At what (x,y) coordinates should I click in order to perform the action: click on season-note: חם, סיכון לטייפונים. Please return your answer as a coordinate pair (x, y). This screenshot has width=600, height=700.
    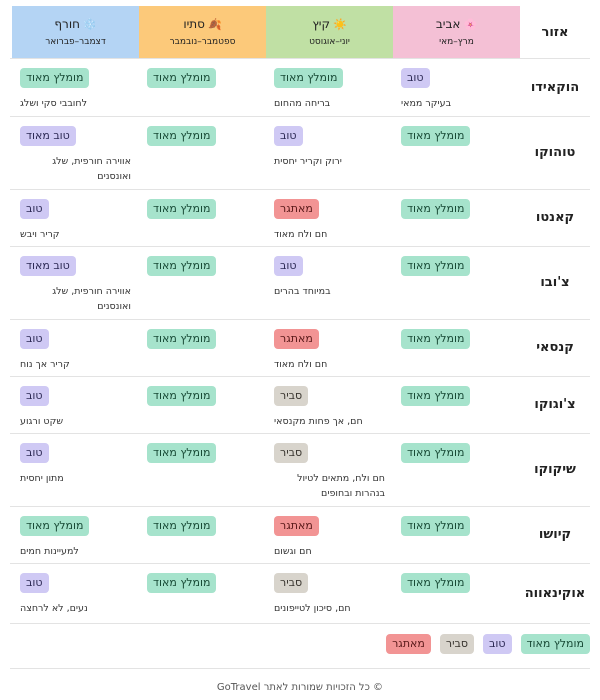
    Looking at the image, I should click on (312, 608).